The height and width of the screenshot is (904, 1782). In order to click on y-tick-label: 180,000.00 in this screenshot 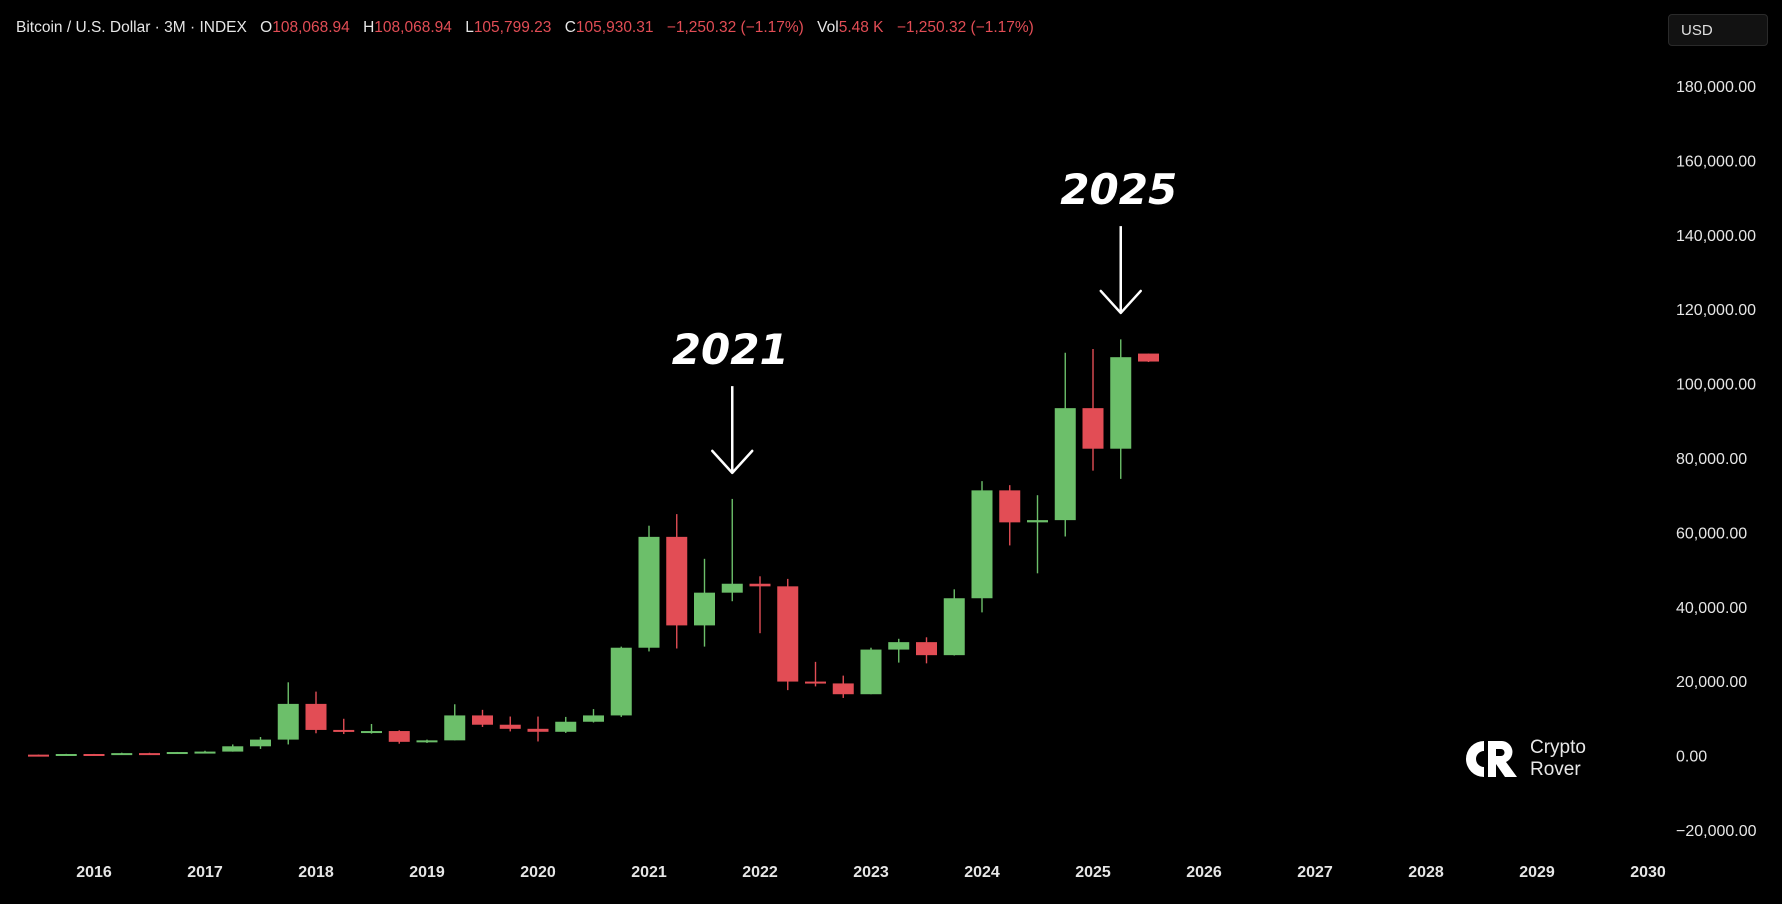, I will do `click(1716, 87)`.